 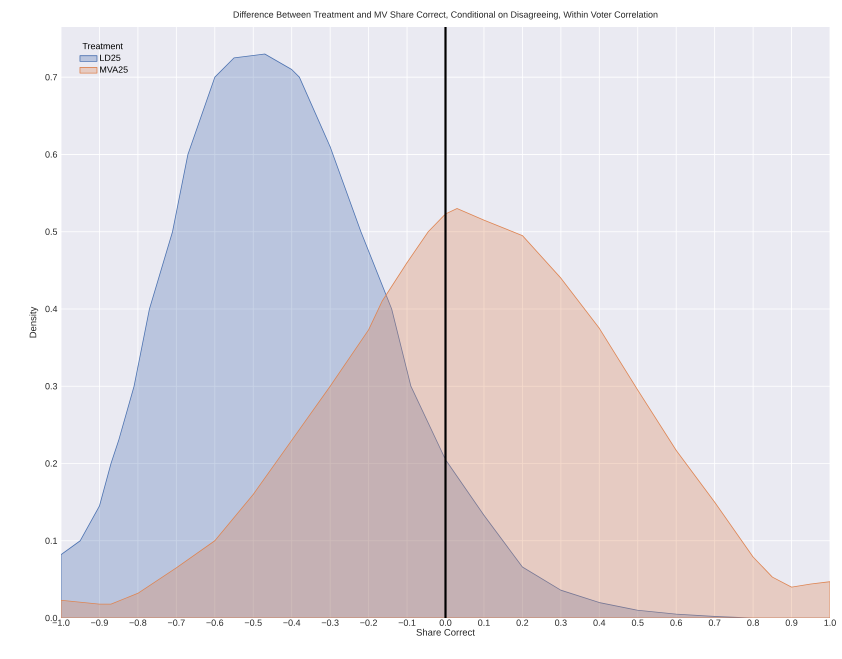 What do you see at coordinates (830, 623) in the screenshot?
I see `x-tick-label: 1.0` at bounding box center [830, 623].